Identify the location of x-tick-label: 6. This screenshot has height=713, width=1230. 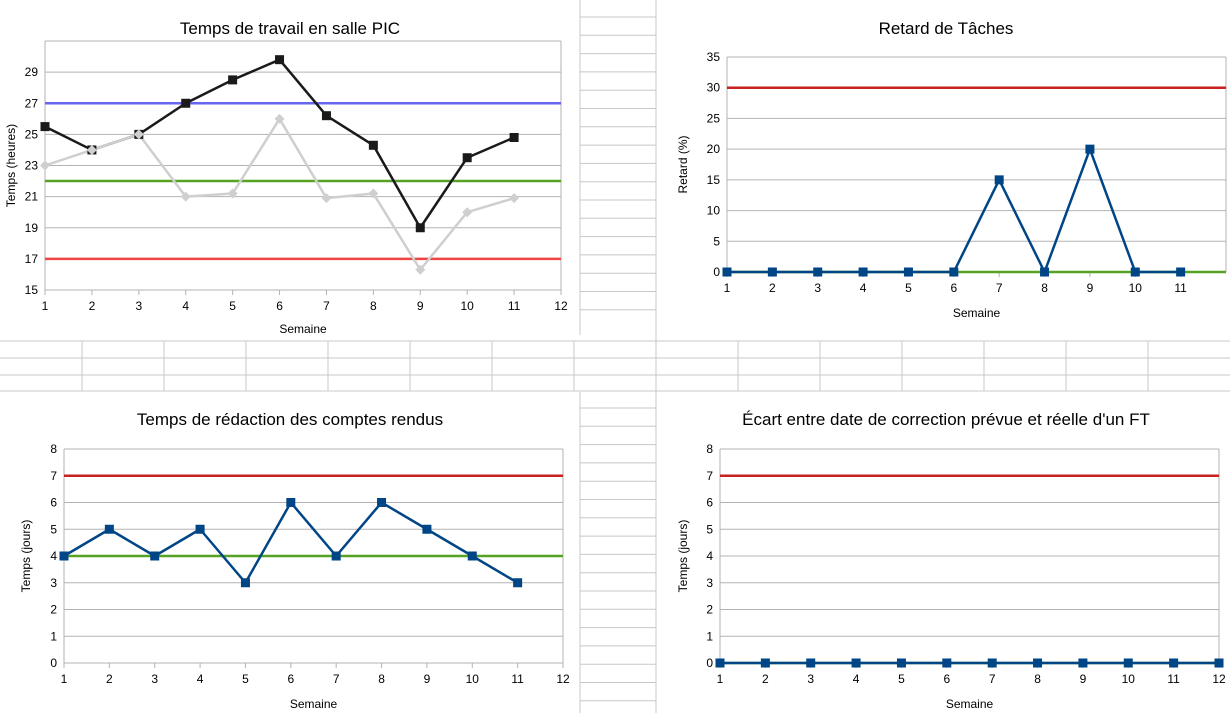
(946, 679).